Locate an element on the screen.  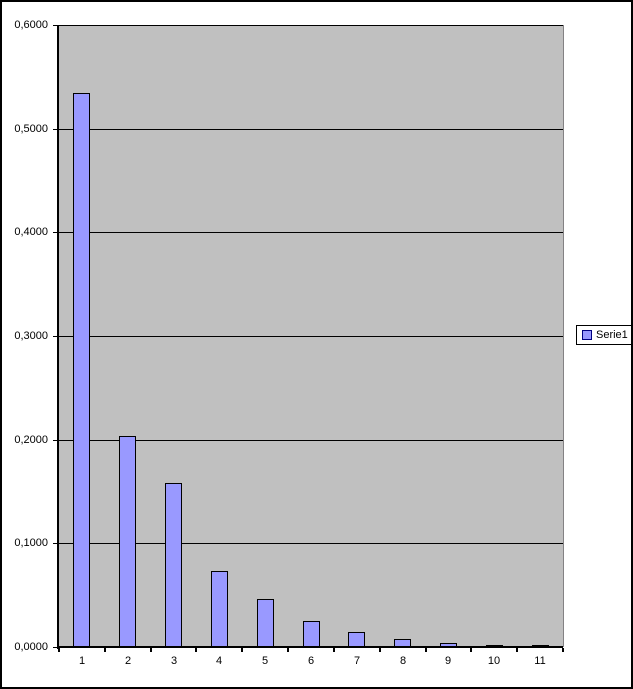
x-axis-tick-label: 7 is located at coordinates (357, 661).